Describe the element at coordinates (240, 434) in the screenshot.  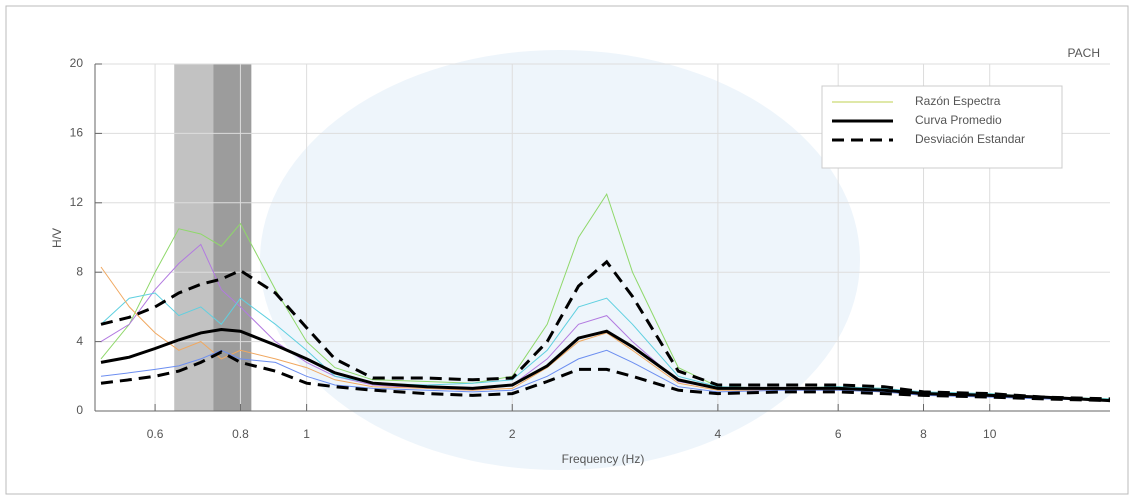
I see `x-tick-label: 0.8` at that location.